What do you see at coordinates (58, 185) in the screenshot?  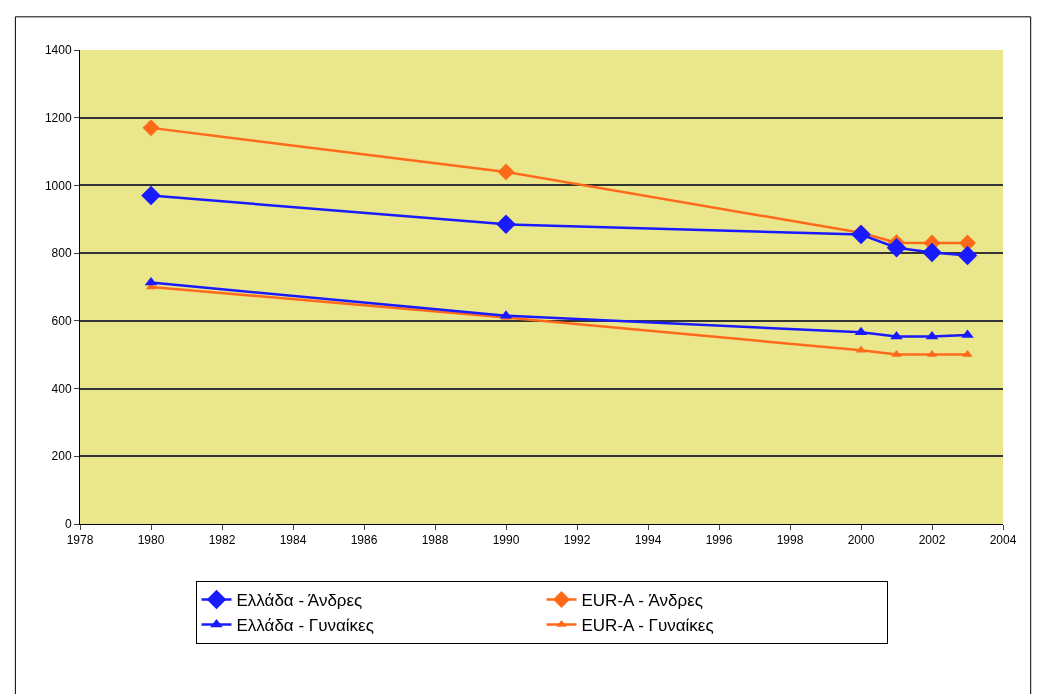 I see `y-tick-label: 1000` at bounding box center [58, 185].